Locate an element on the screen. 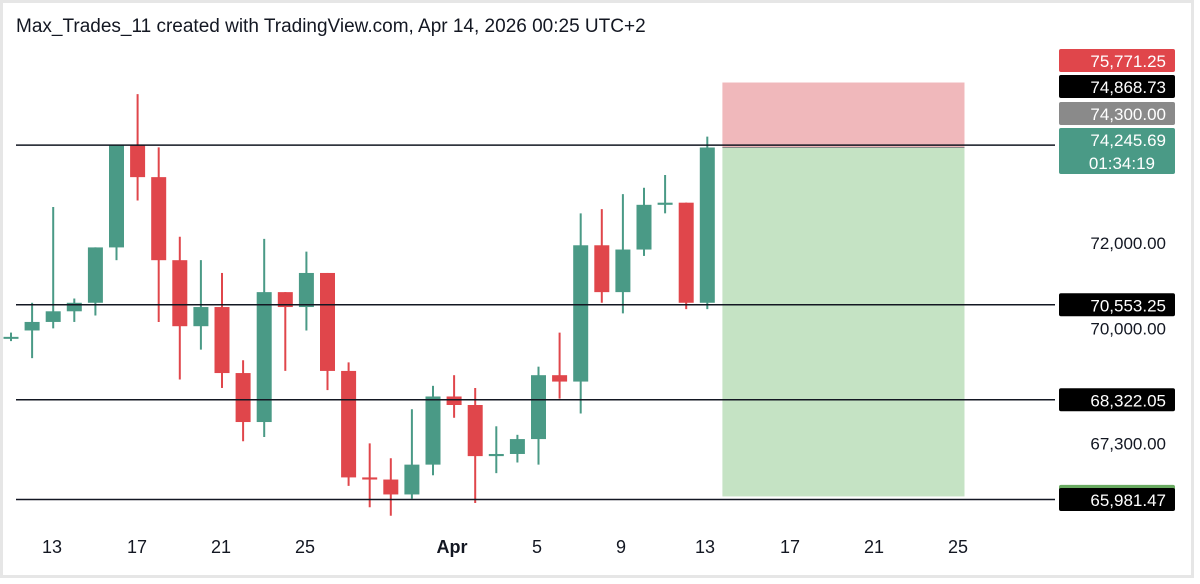 This screenshot has width=1200, height=584. price-label: 74,868.73 is located at coordinates (1117, 86).